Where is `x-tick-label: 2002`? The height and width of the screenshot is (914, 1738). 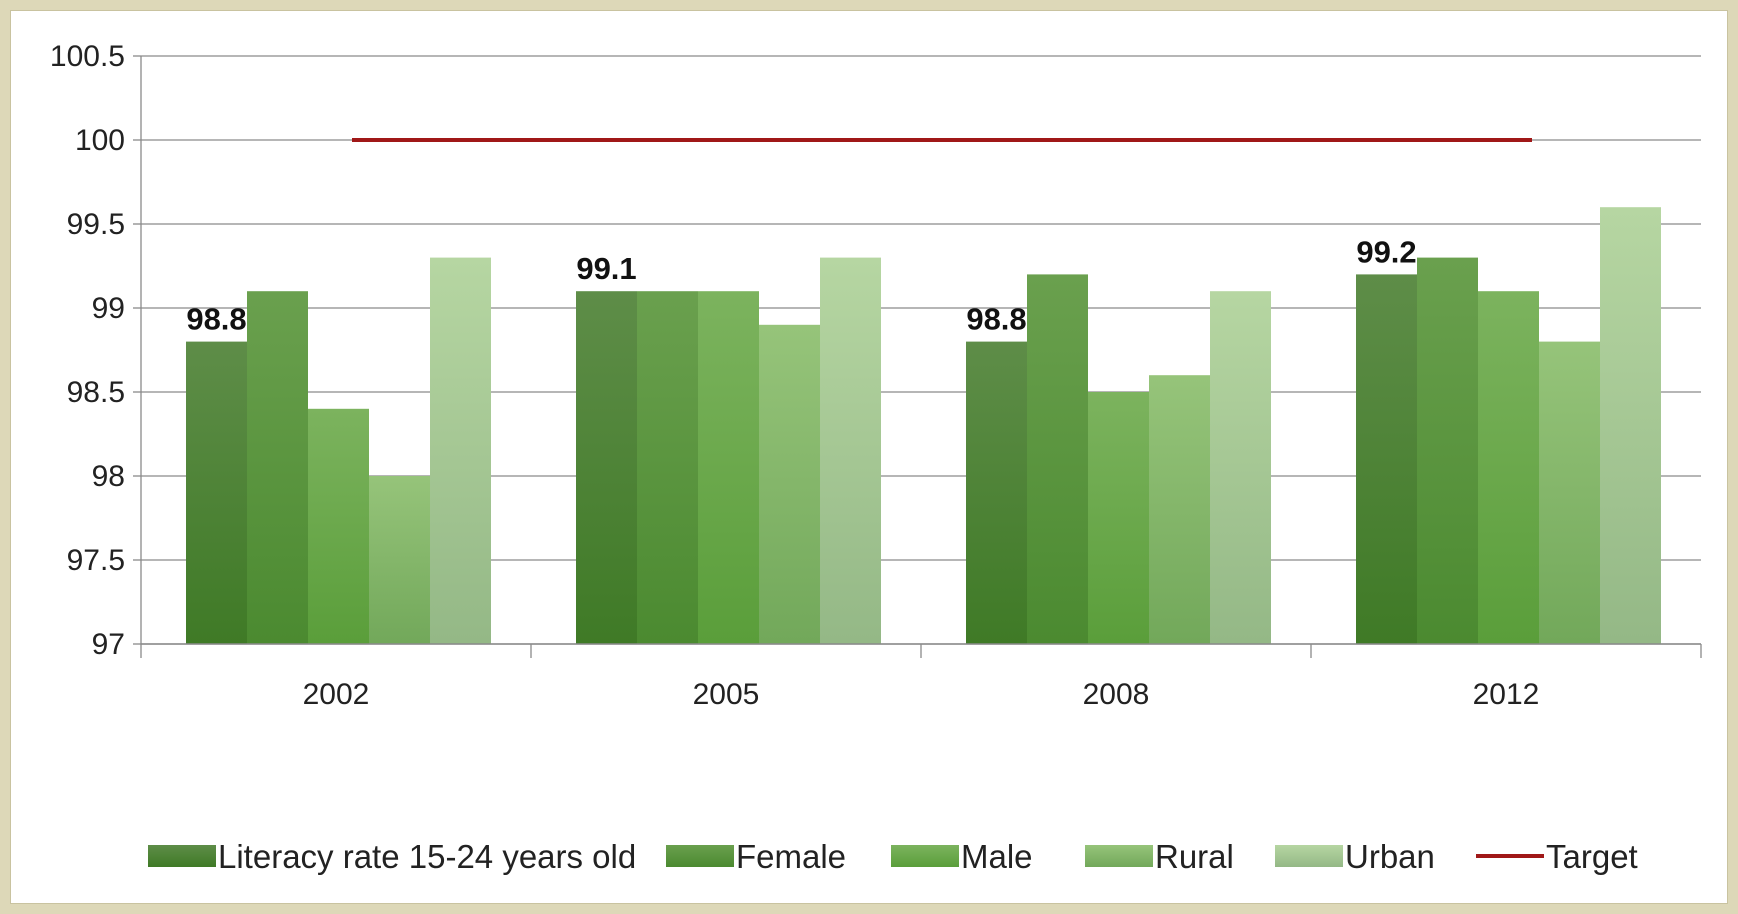
x-tick-label: 2002 is located at coordinates (336, 694).